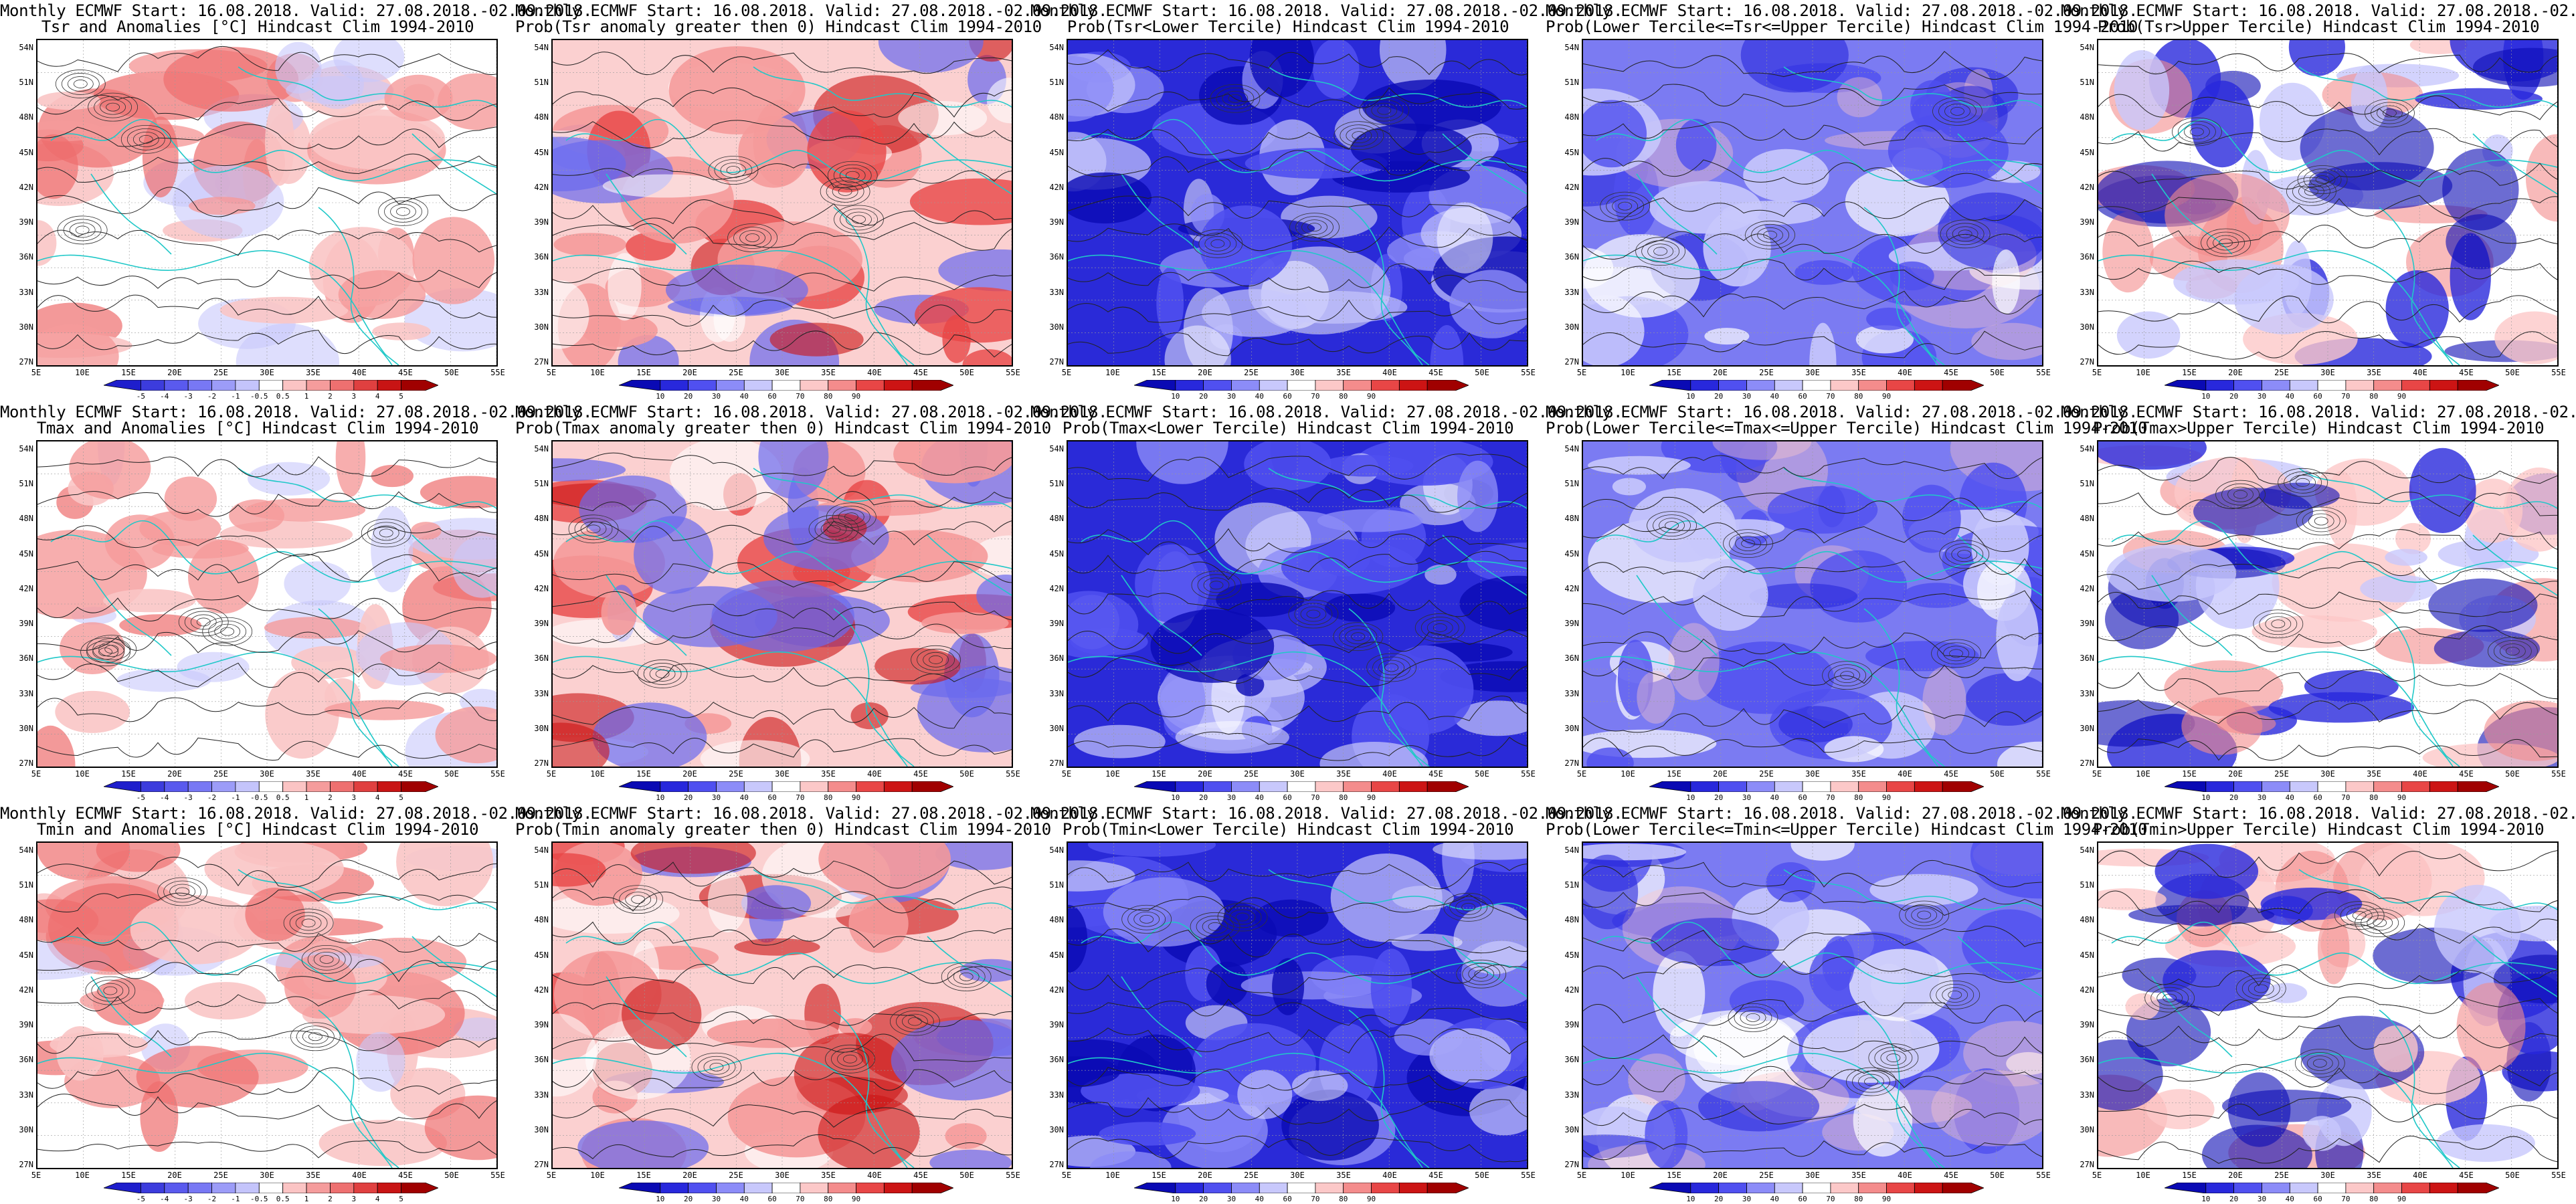 Image resolution: width=2576 pixels, height=1204 pixels. Describe the element at coordinates (2234, 396) in the screenshot. I see `colorbar-label: 20` at that location.